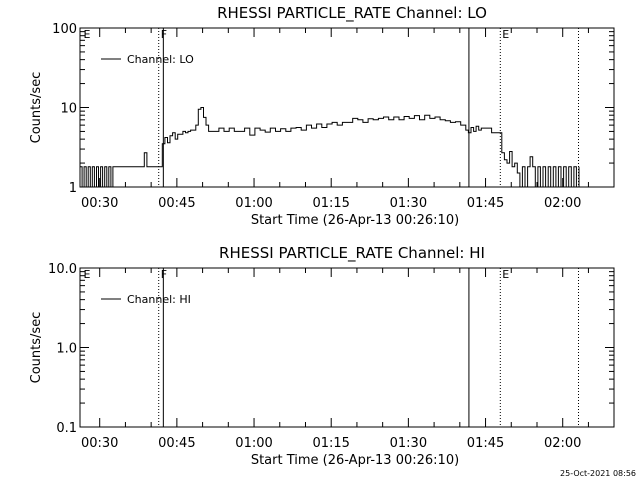  I want to click on legend-label: Channel: HI, so click(159, 299).